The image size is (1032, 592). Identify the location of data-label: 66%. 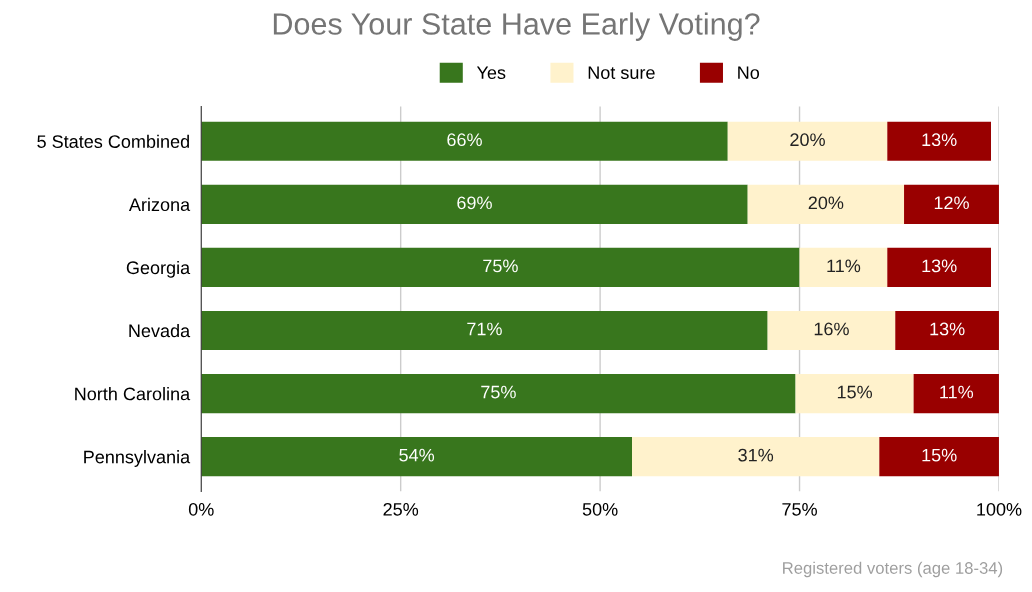
(464, 140).